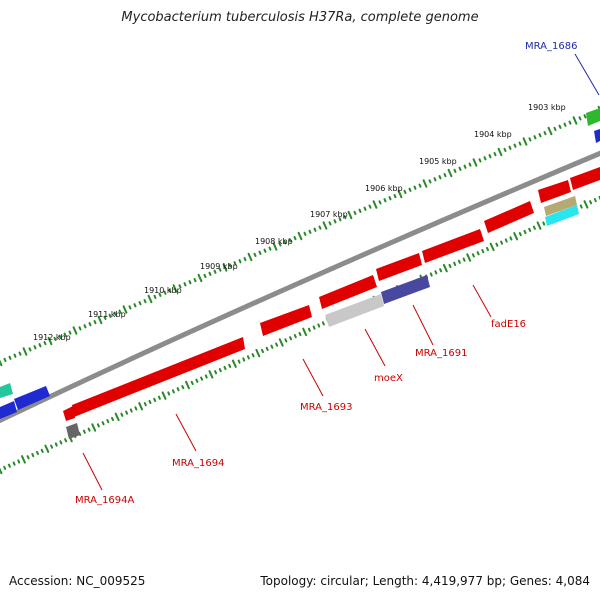  Describe the element at coordinates (73, 431) in the screenshot. I see `gene-arrow-1694a` at that location.